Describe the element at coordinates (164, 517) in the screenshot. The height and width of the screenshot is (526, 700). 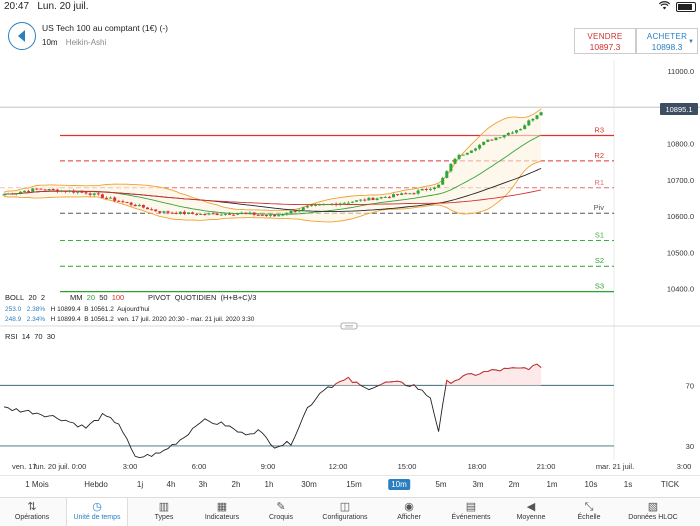
I see `toolbar-label: Types` at that location.